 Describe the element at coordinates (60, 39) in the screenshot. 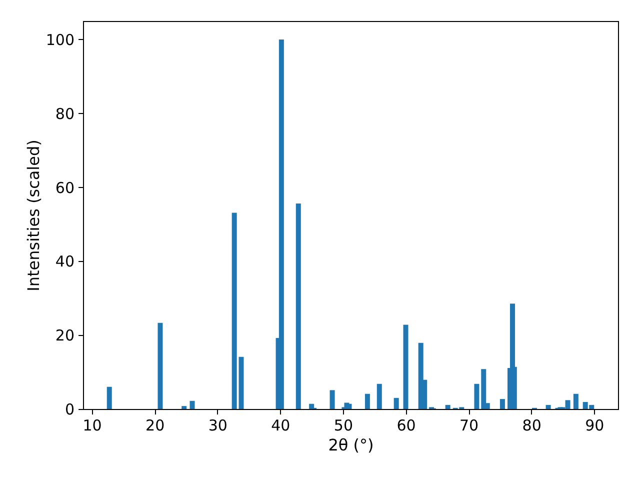

I see `y-tick-label: 100` at that location.